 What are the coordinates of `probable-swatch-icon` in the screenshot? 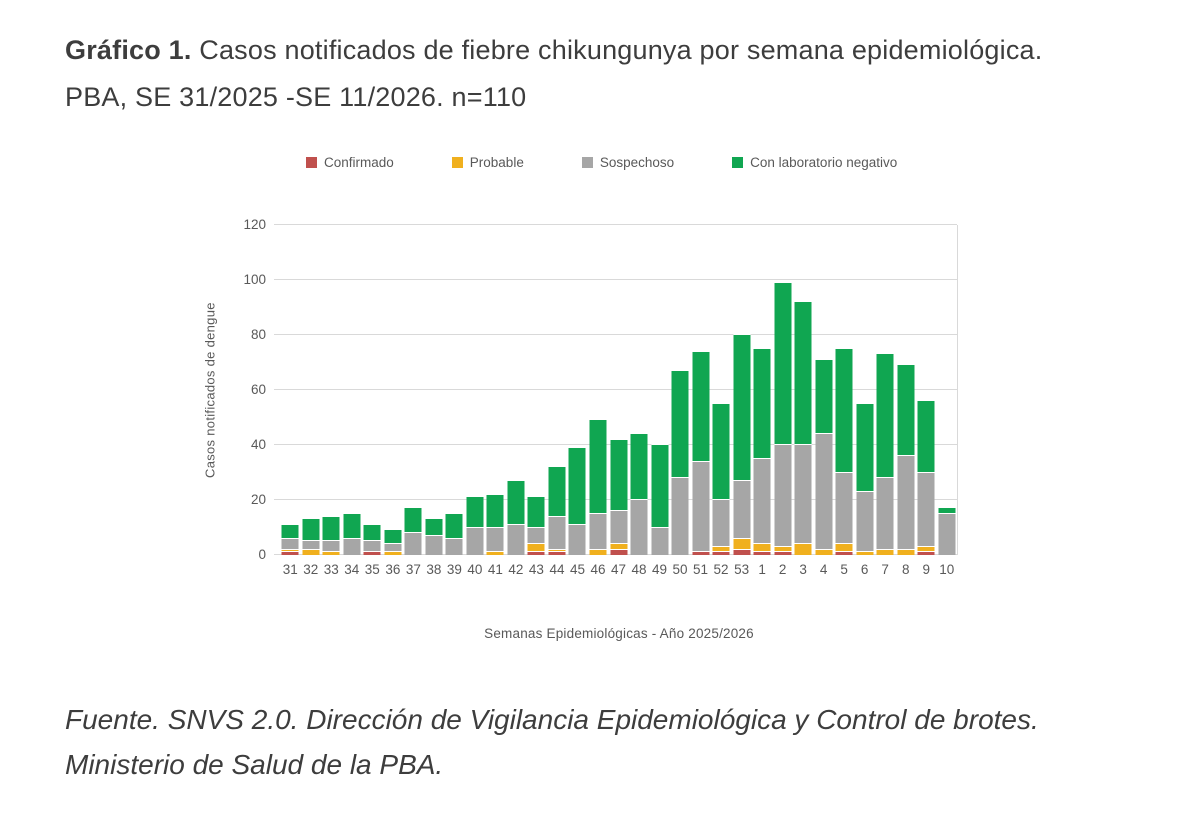 It's located at (457, 162).